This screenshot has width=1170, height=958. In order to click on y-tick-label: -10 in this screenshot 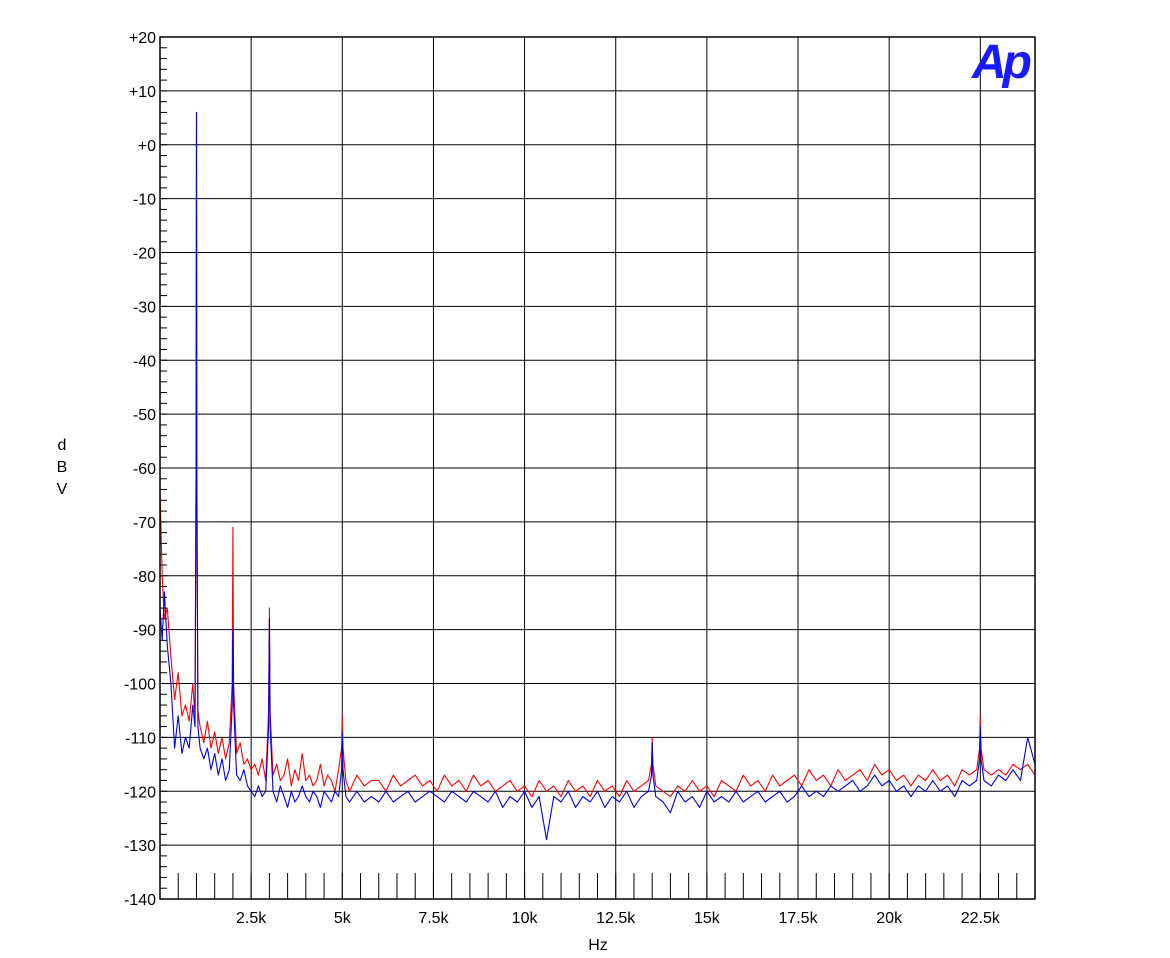, I will do `click(144, 200)`.